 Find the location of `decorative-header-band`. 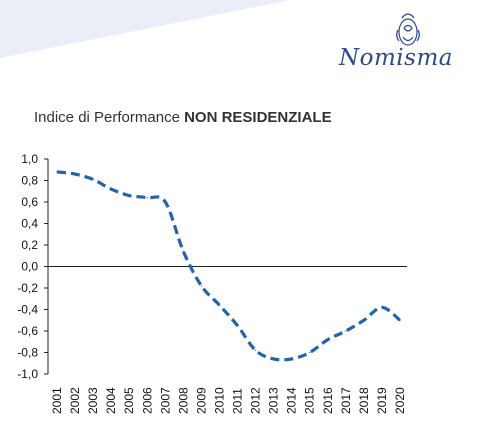

decorative-header-band is located at coordinates (145, 29).